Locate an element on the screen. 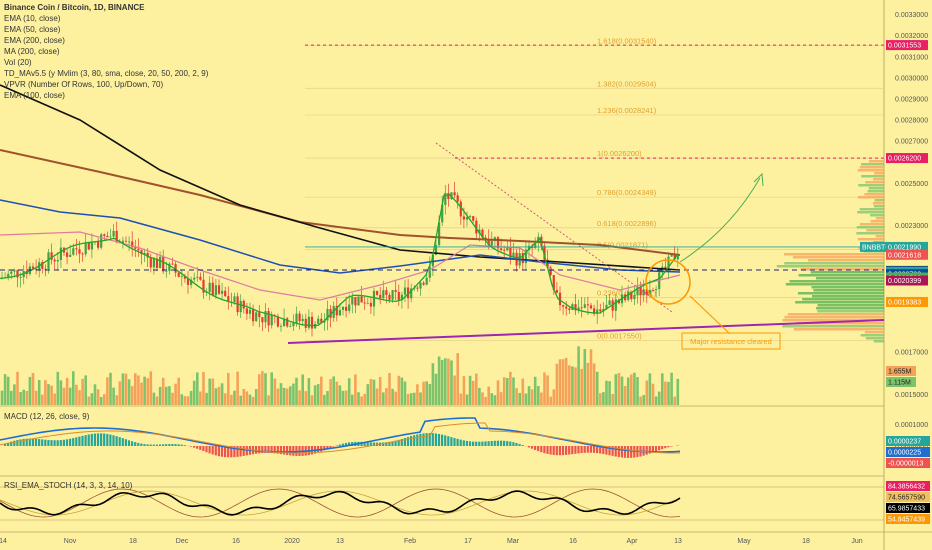  time-tick-label: 14 is located at coordinates (3, 541).